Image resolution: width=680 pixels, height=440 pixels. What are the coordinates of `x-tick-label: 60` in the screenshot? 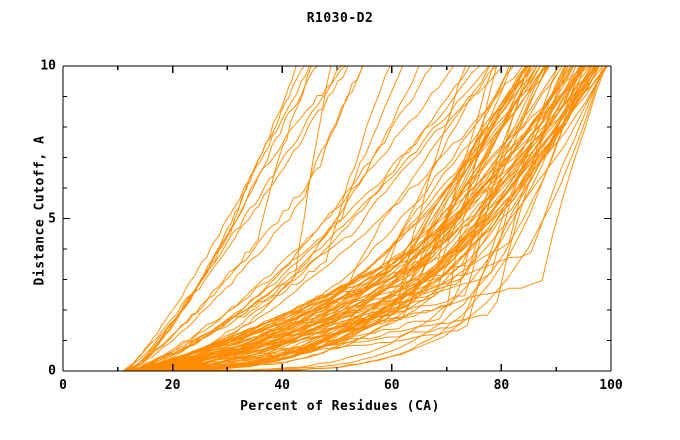 It's located at (391, 385).